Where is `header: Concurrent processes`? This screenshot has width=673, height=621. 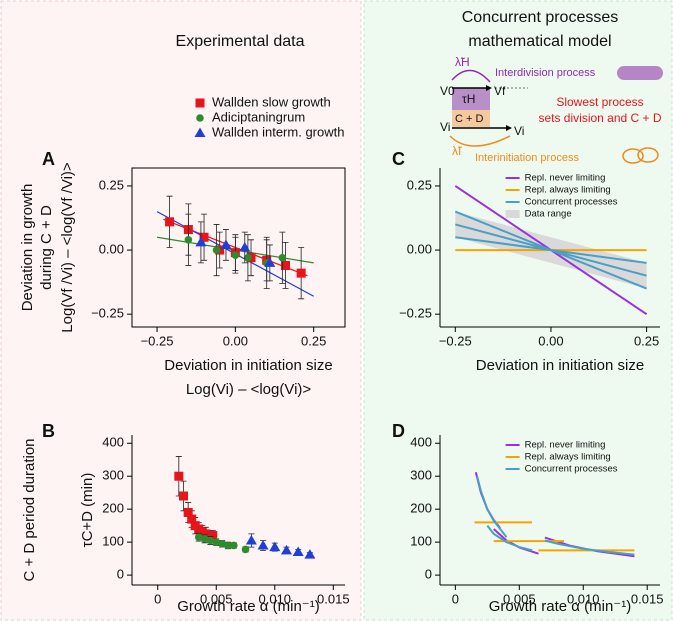
header: Concurrent processes is located at coordinates (540, 17).